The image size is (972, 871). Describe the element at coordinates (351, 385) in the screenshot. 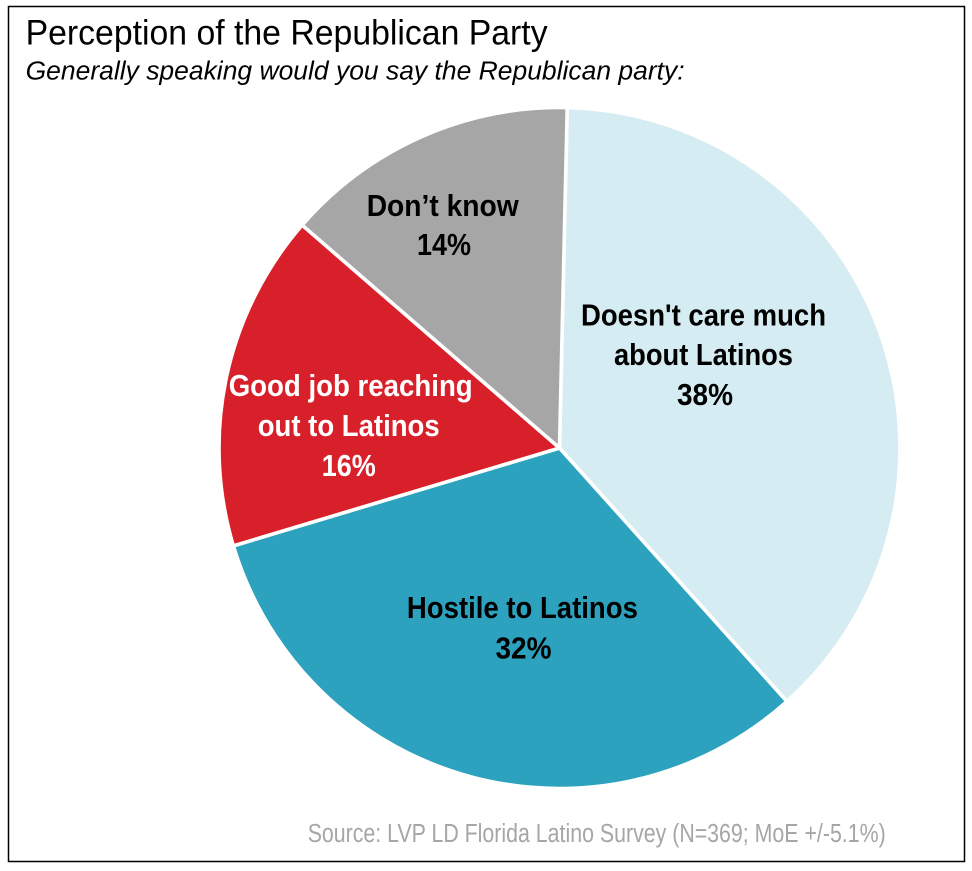

I see `svg-text: Good job reaching` at that location.